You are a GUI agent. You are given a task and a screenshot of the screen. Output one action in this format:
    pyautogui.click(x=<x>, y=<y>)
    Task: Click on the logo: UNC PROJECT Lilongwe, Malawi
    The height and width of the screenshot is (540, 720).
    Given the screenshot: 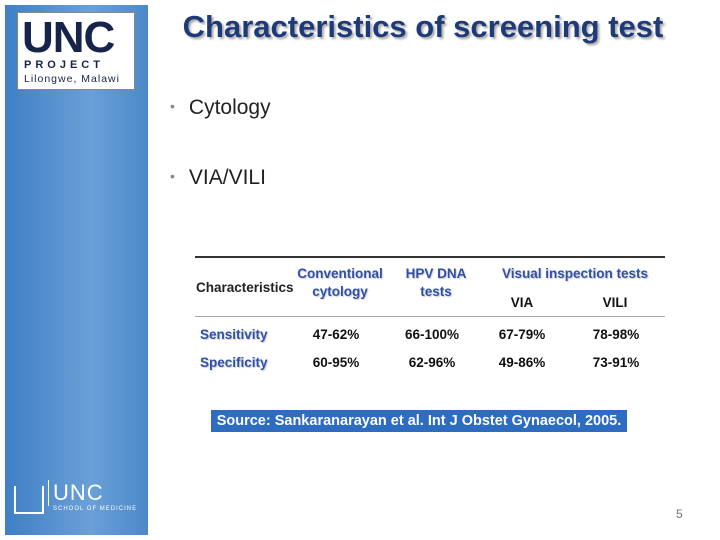 What is the action you would take?
    pyautogui.click(x=76, y=51)
    